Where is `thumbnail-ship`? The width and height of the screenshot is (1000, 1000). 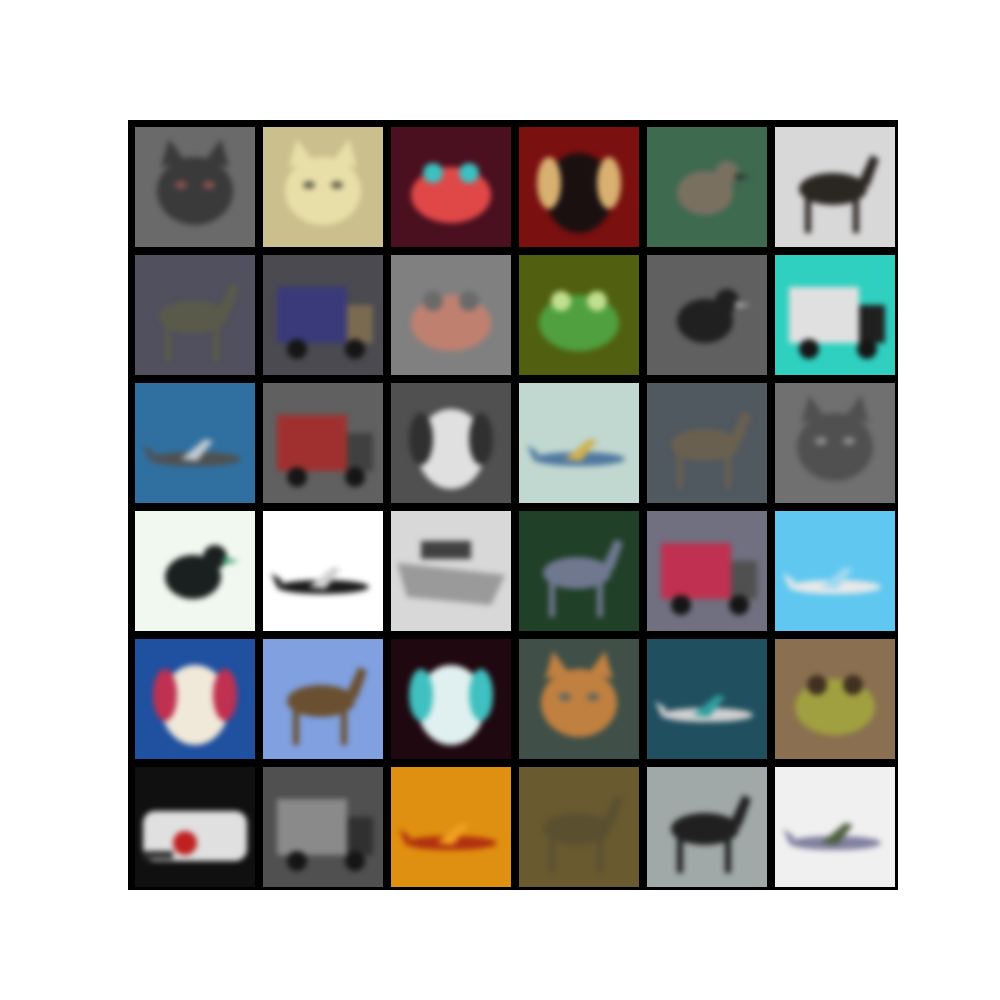 thumbnail-ship is located at coordinates (451, 571).